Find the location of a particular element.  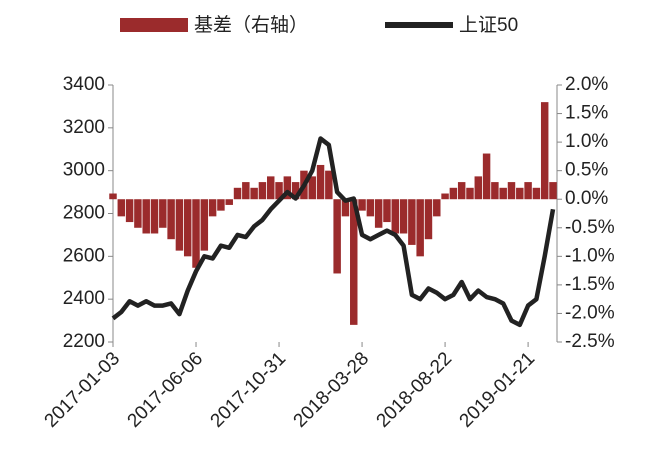

y2-tick-label: 1.0% is located at coordinates (586, 141).